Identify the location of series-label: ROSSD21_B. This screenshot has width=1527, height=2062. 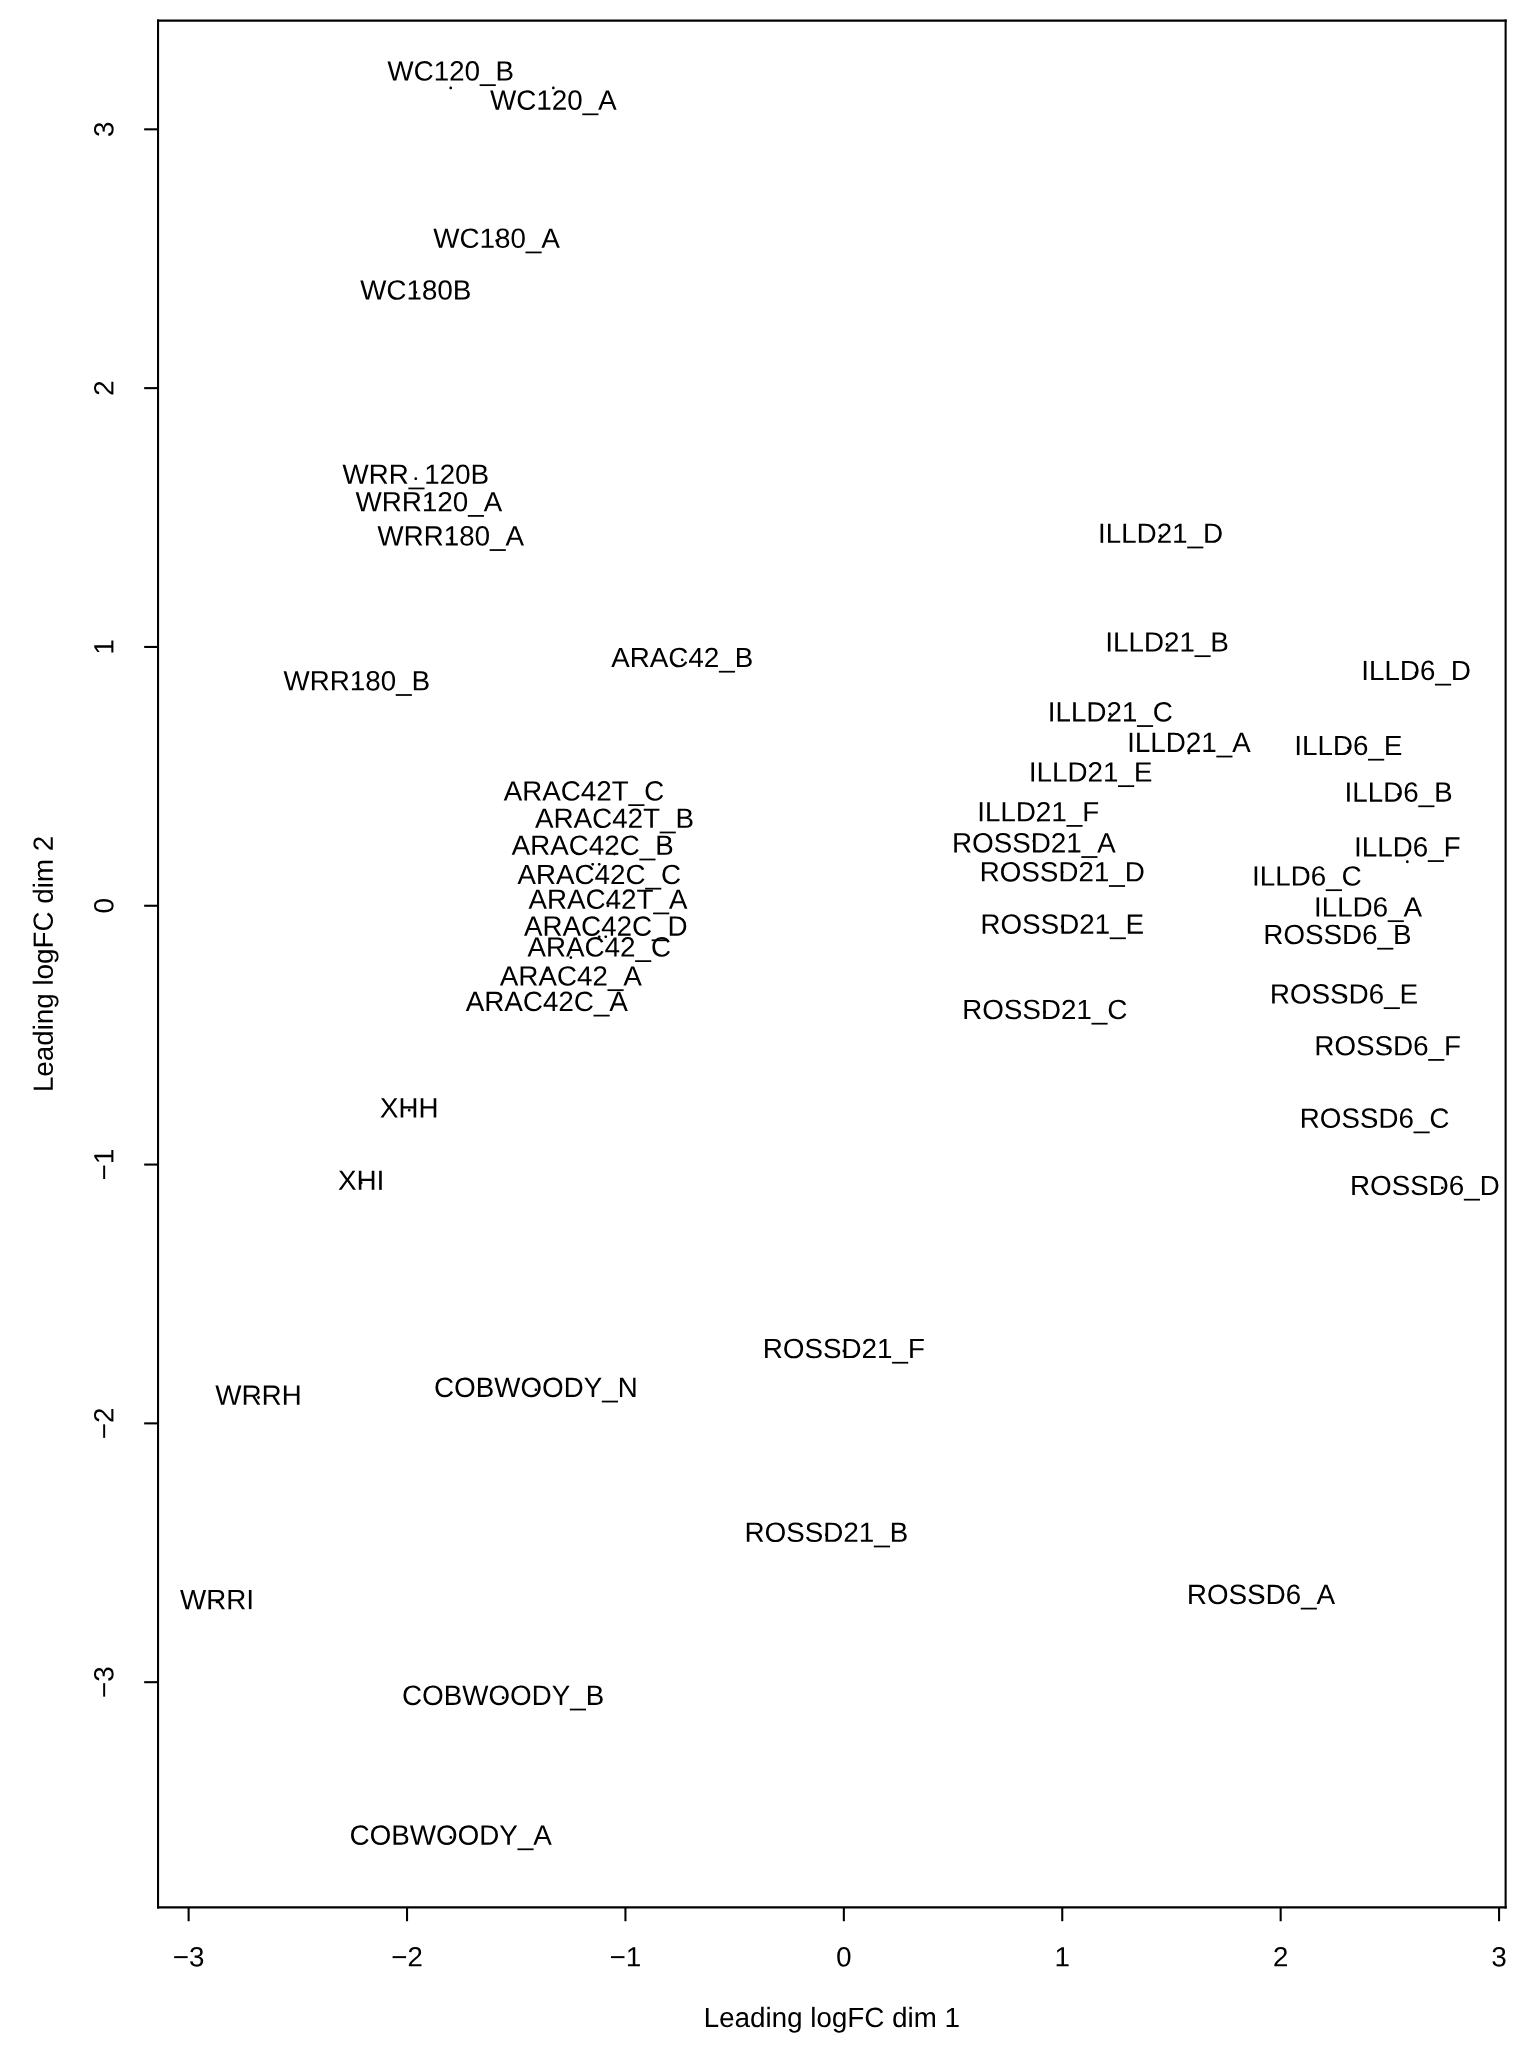
(826, 1535).